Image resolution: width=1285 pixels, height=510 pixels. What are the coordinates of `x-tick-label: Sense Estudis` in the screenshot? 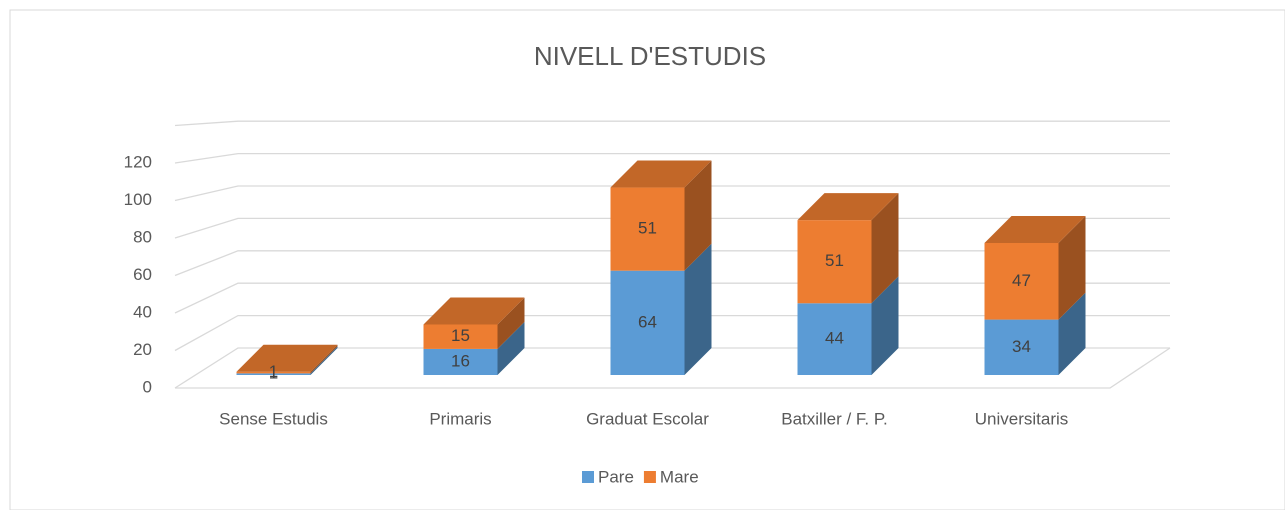 It's located at (273, 418).